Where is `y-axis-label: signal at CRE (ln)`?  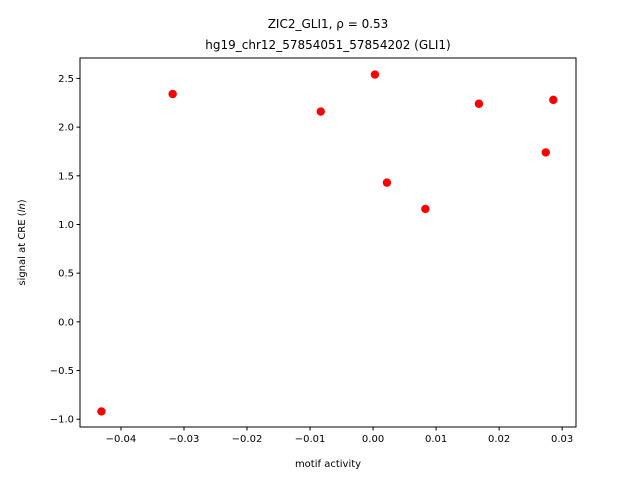 y-axis-label: signal at CRE (ln) is located at coordinates (22, 242).